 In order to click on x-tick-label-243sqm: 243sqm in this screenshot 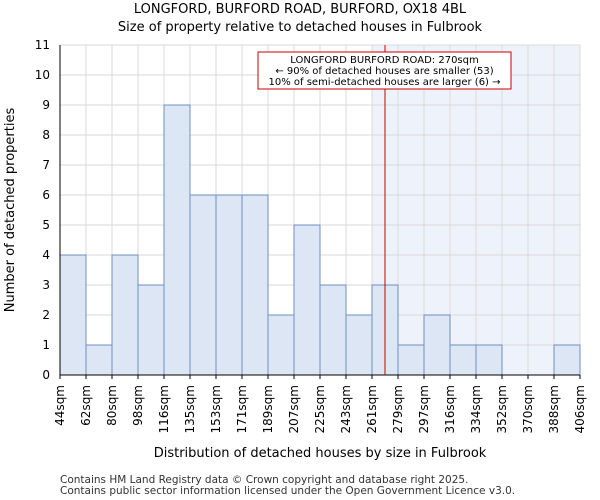, I will do `click(346, 409)`.